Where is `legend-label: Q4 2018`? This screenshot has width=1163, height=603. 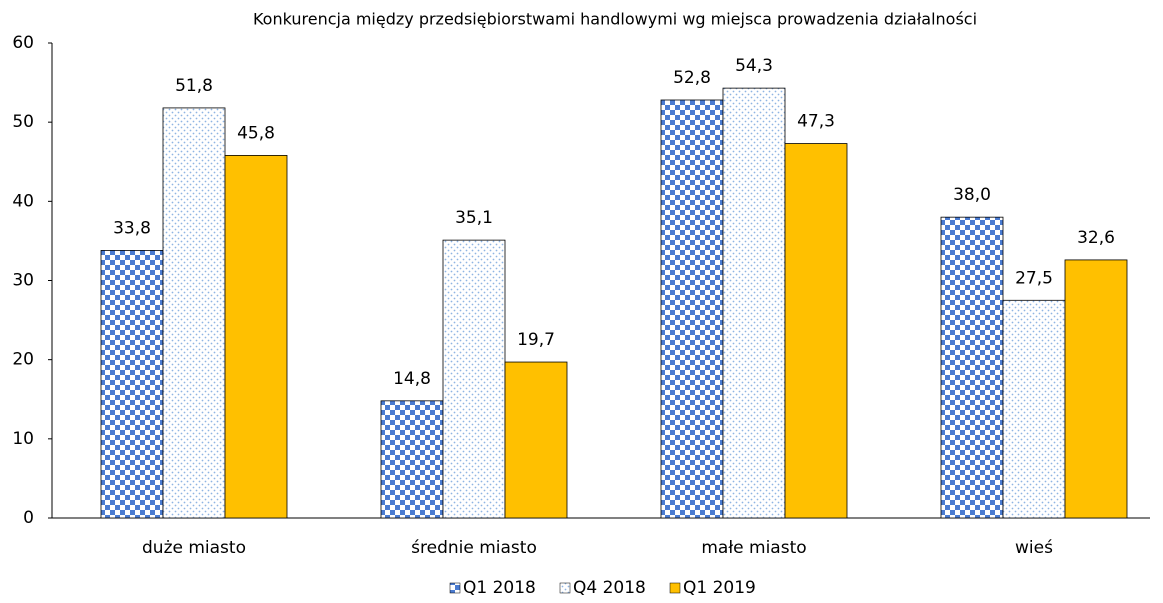 legend-label: Q4 2018 is located at coordinates (609, 588).